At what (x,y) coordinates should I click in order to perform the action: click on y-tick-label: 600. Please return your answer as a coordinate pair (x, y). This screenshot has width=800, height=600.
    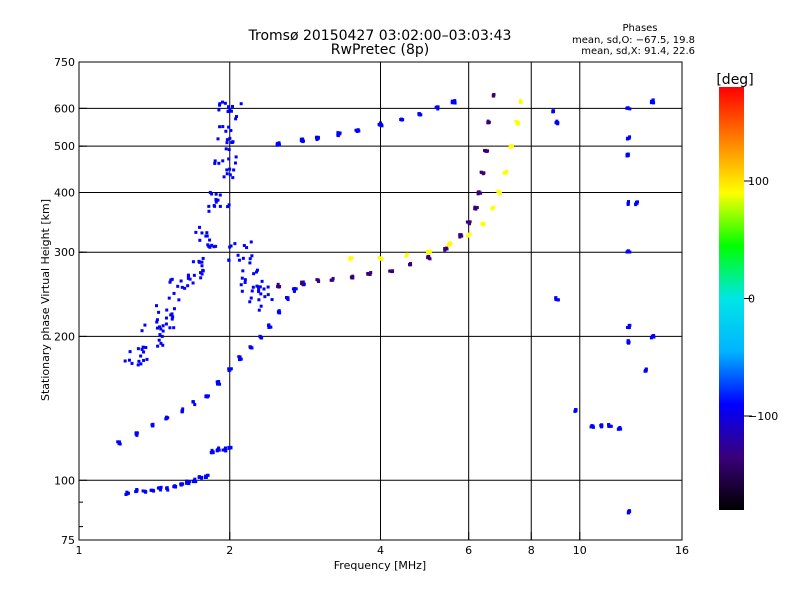
    Looking at the image, I should click on (64, 108).